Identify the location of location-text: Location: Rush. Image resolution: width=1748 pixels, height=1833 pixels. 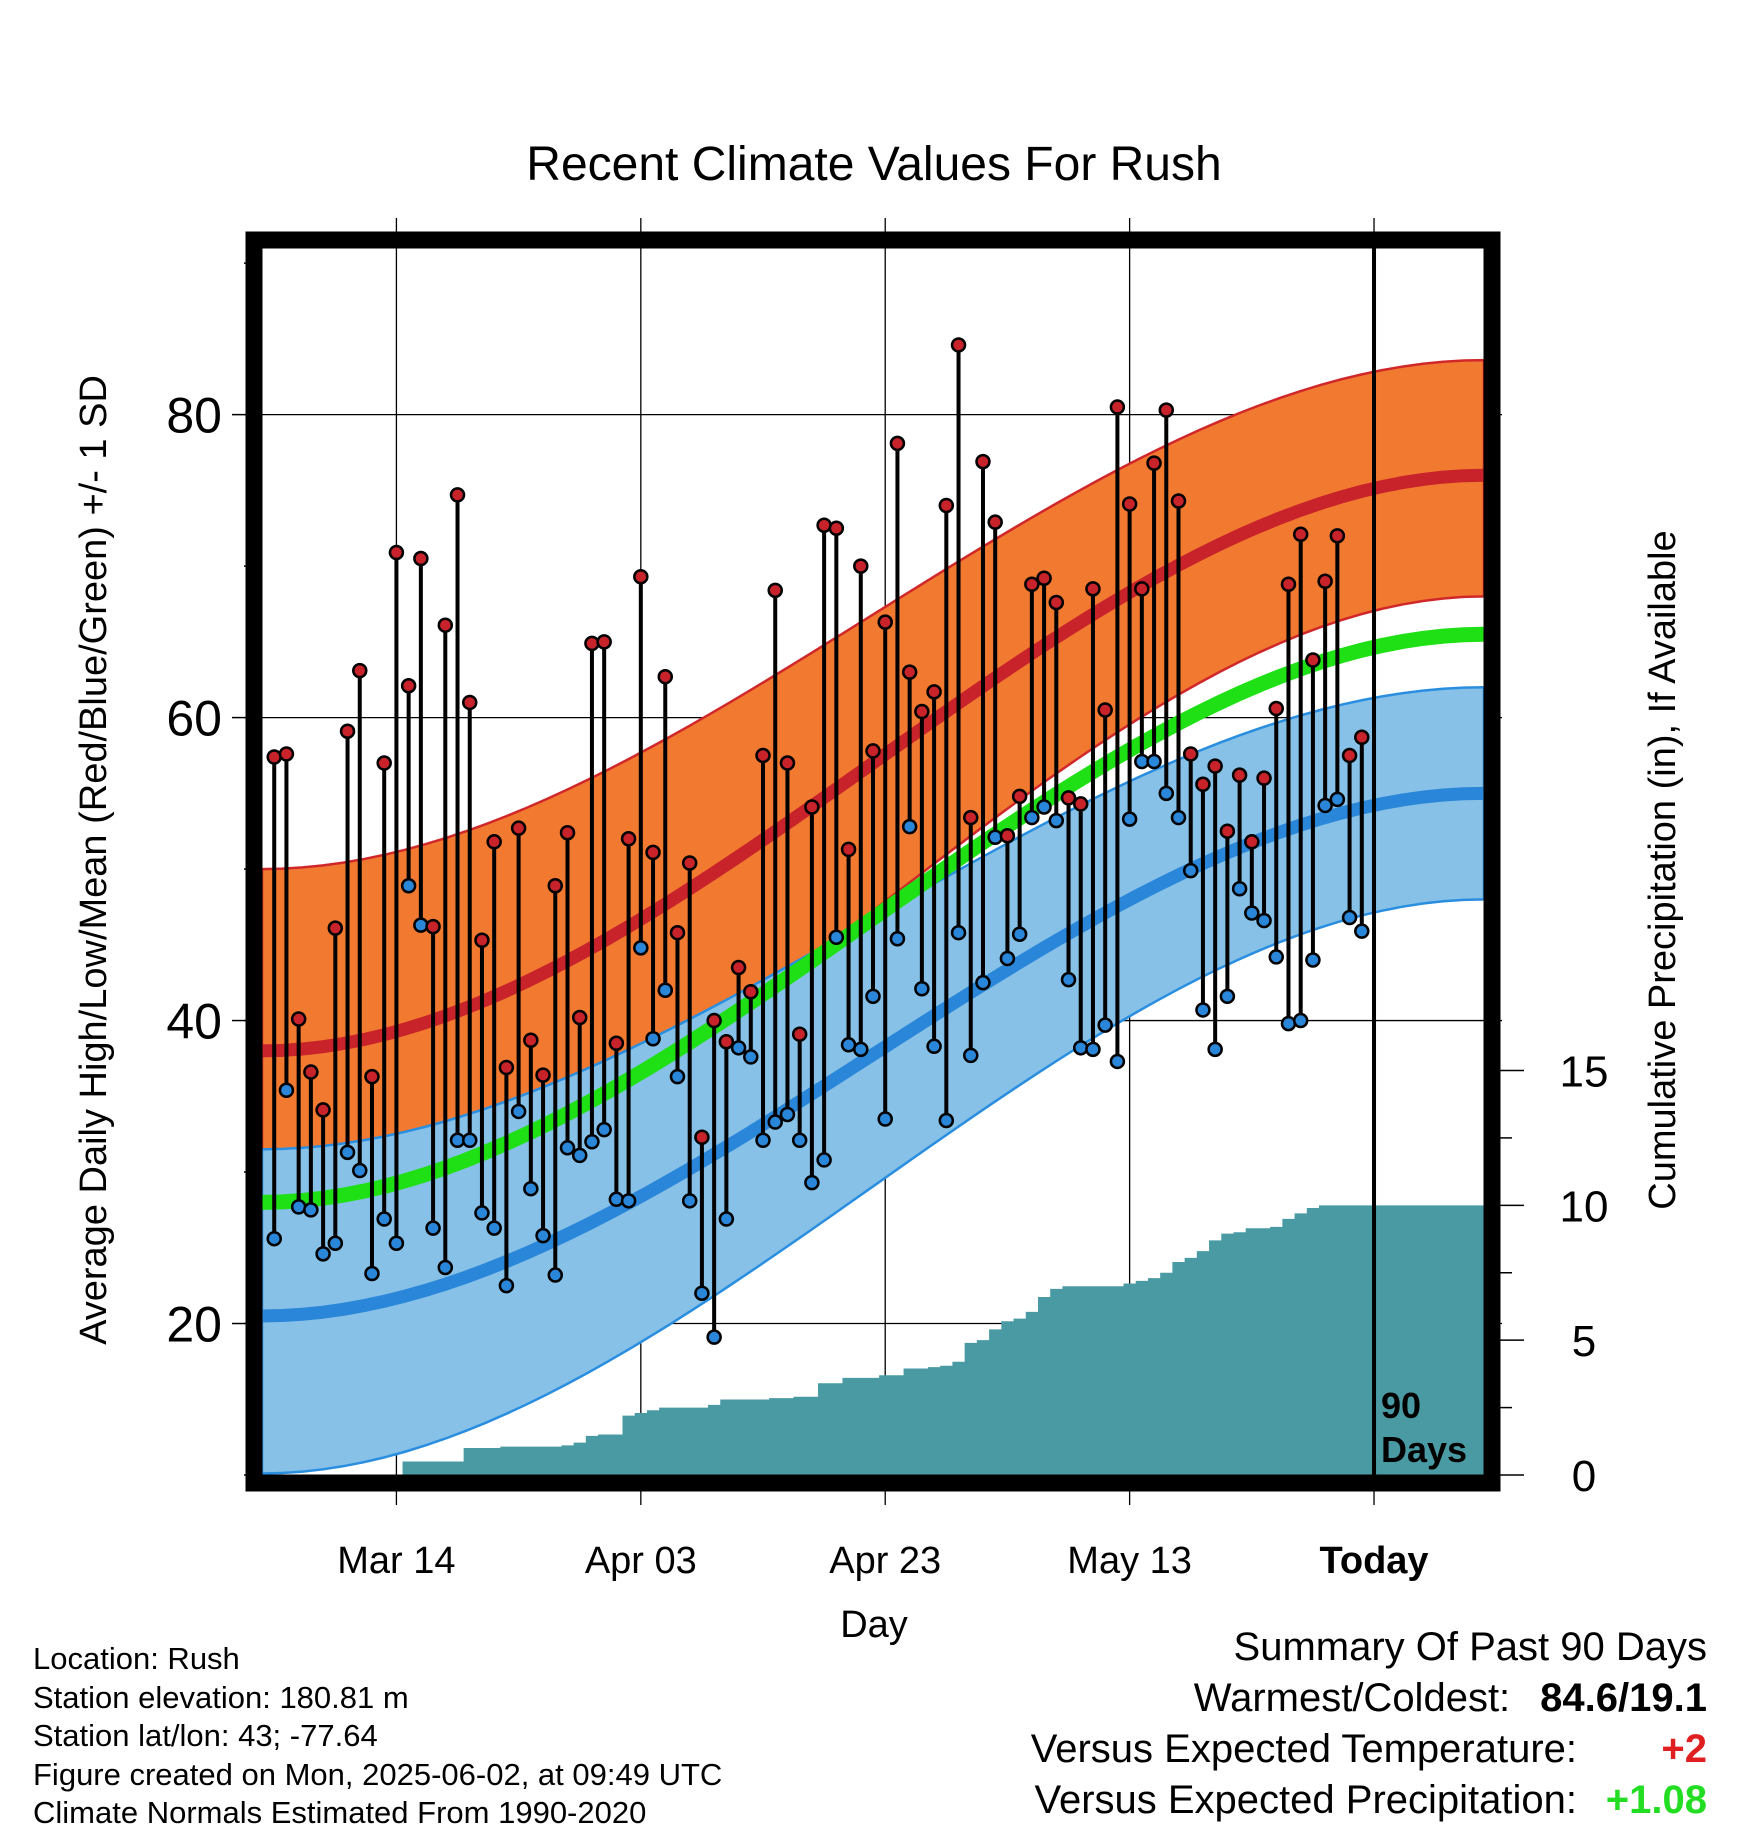
(136, 1658).